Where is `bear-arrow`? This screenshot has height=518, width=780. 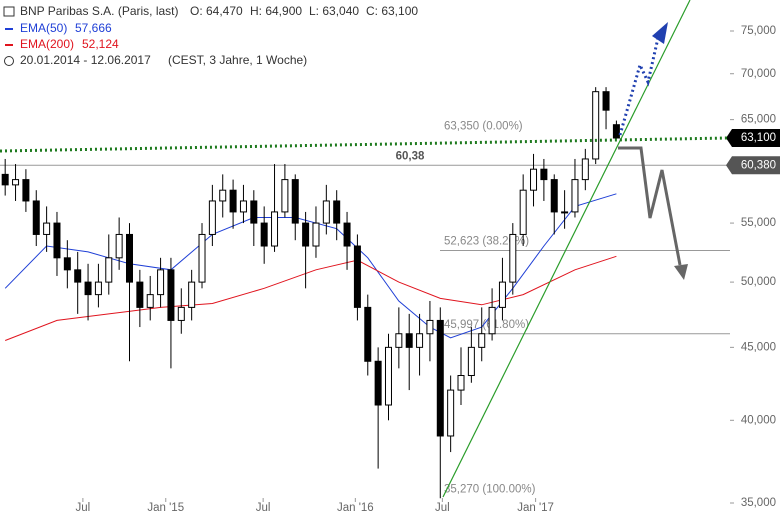
bear-arrow is located at coordinates (650, 206).